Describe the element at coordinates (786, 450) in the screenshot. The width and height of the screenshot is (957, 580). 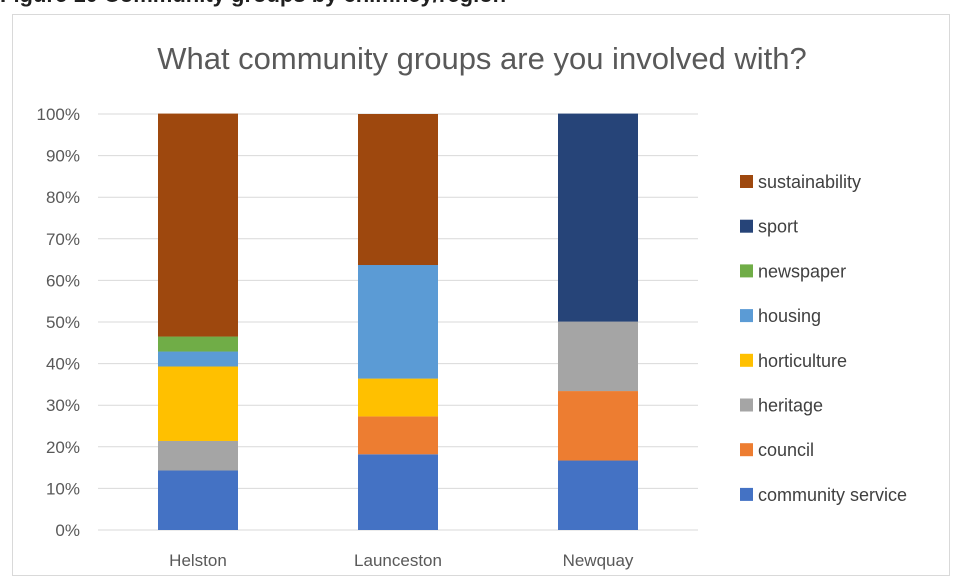
I see `legend-label: council` at that location.